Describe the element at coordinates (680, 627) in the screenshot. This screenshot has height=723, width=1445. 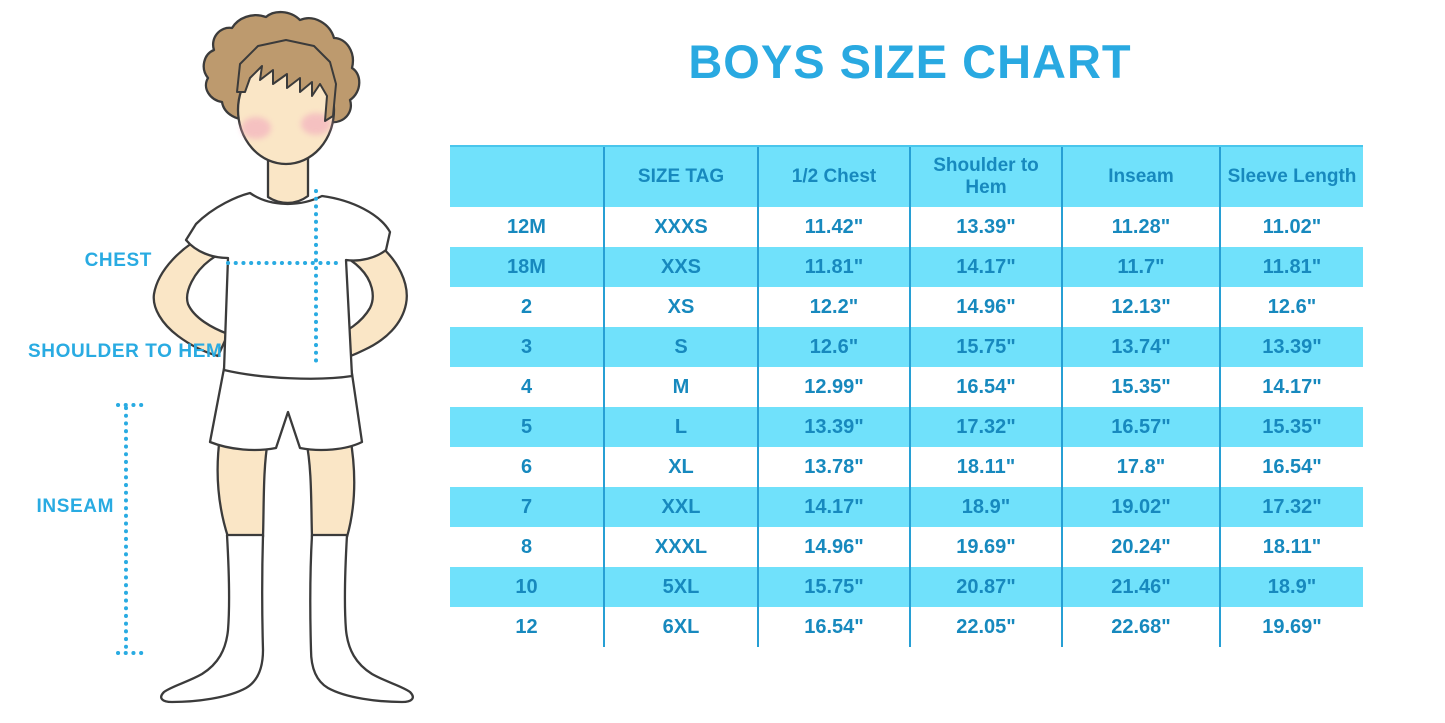
I see `measurement-cell: 6XL` at that location.